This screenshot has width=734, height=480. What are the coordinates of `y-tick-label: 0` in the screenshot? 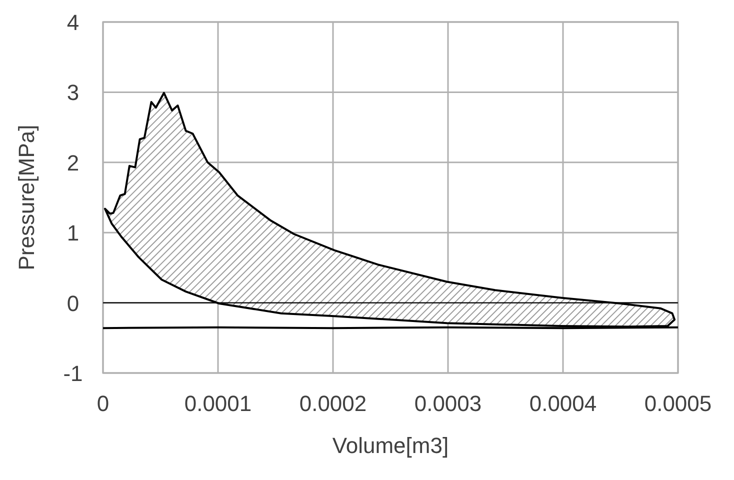 It's located at (73, 303).